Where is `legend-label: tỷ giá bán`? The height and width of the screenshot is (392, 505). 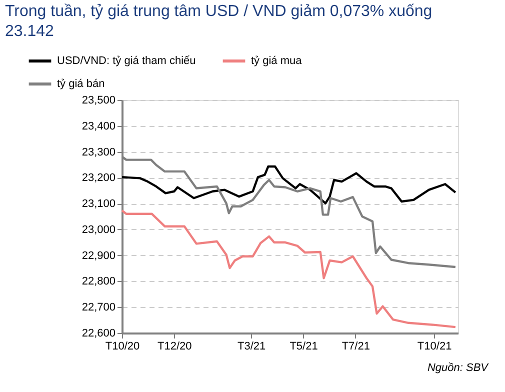
legend-label: tỷ giá bán is located at coordinates (81, 84).